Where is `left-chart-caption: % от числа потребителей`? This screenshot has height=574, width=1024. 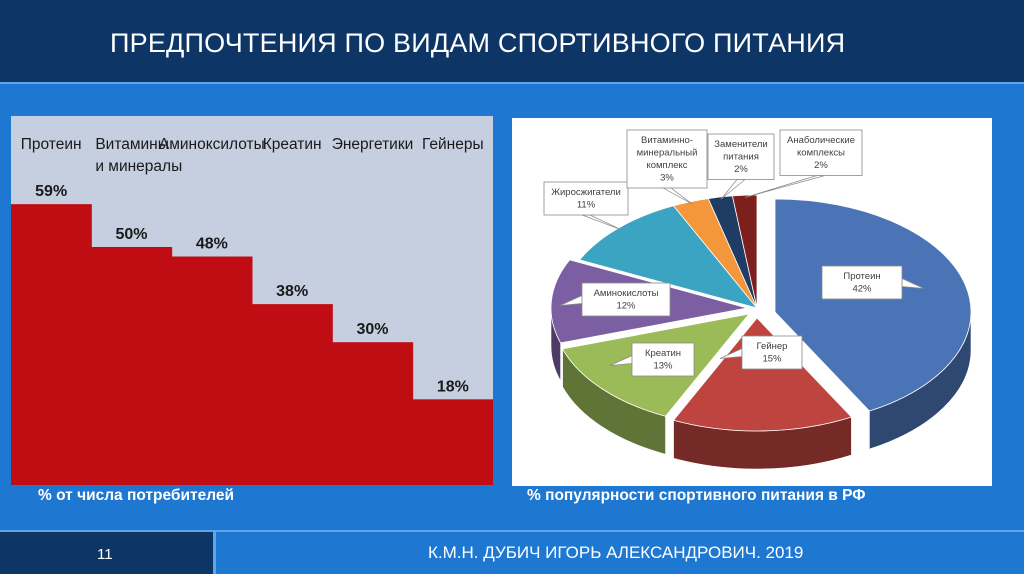 left-chart-caption: % от числа потребителей is located at coordinates (136, 495).